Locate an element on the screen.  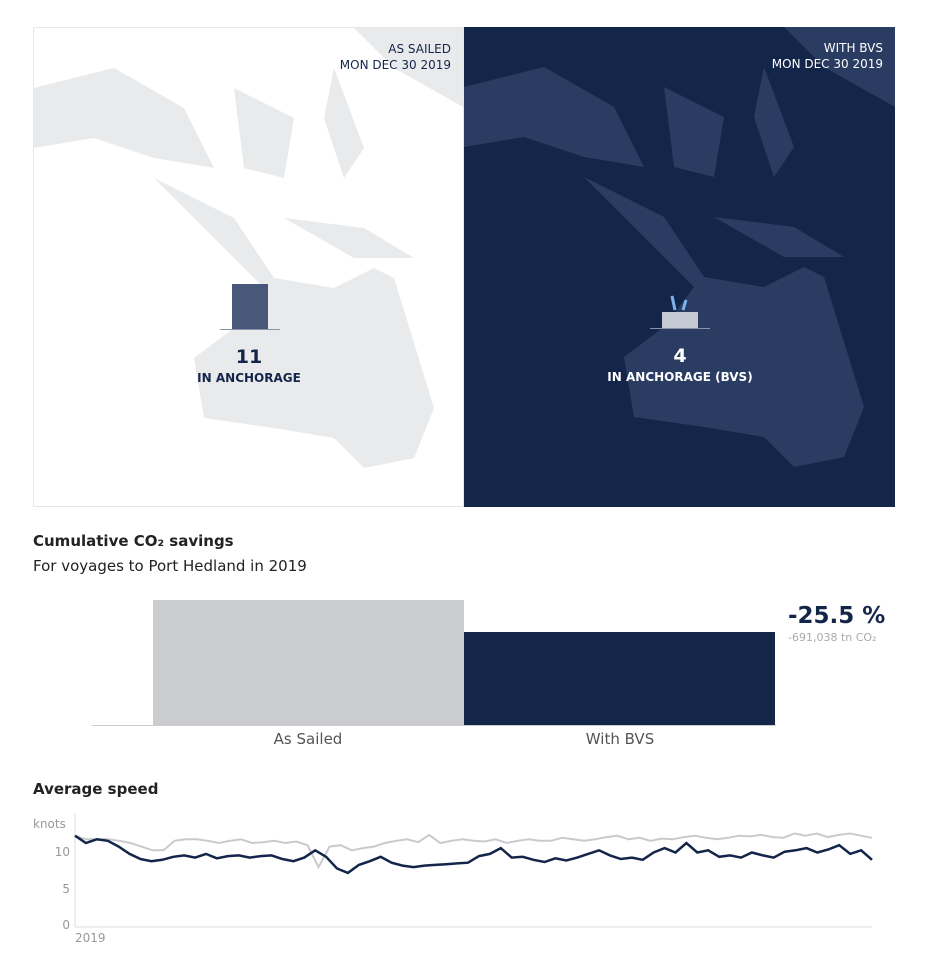
y-tick-0: 0 is located at coordinates (66, 925).